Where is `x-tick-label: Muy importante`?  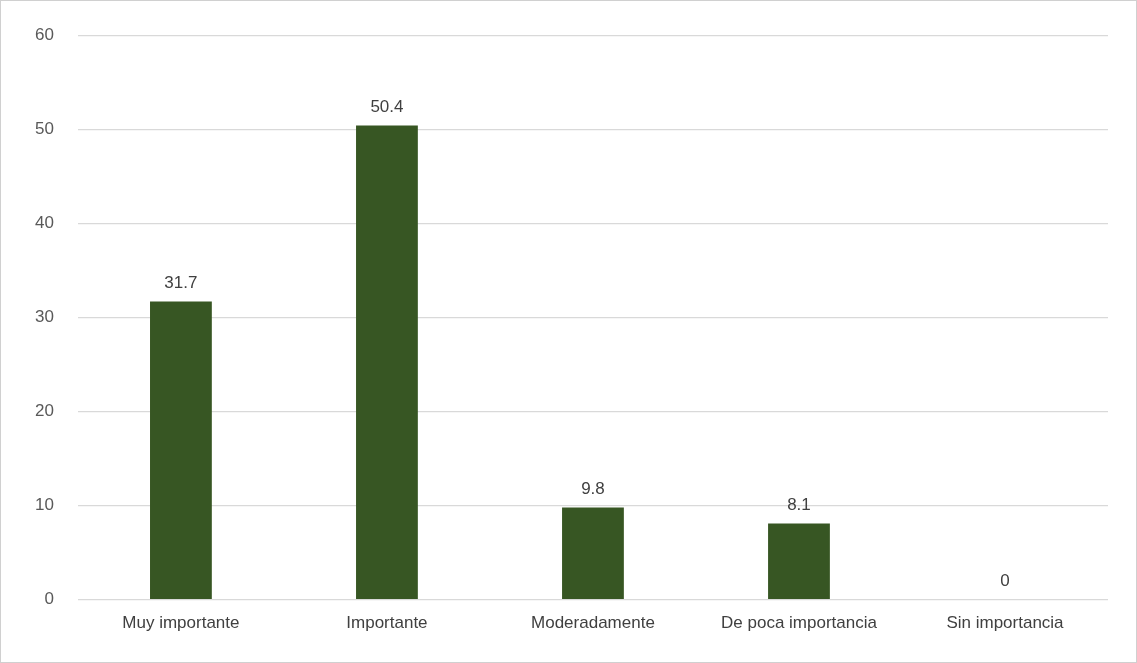 x-tick-label: Muy importante is located at coordinates (181, 623).